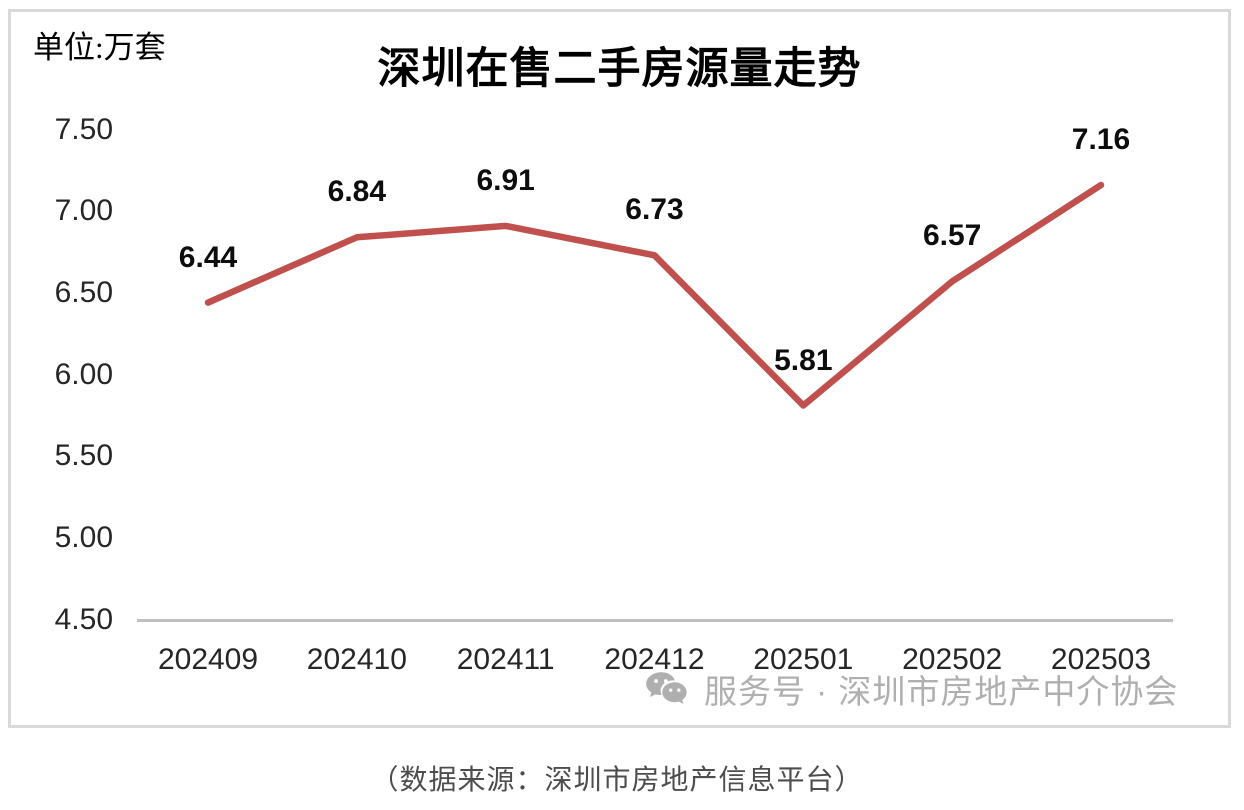 The width and height of the screenshot is (1244, 810). I want to click on x-axis-tick: 202411, so click(505, 659).